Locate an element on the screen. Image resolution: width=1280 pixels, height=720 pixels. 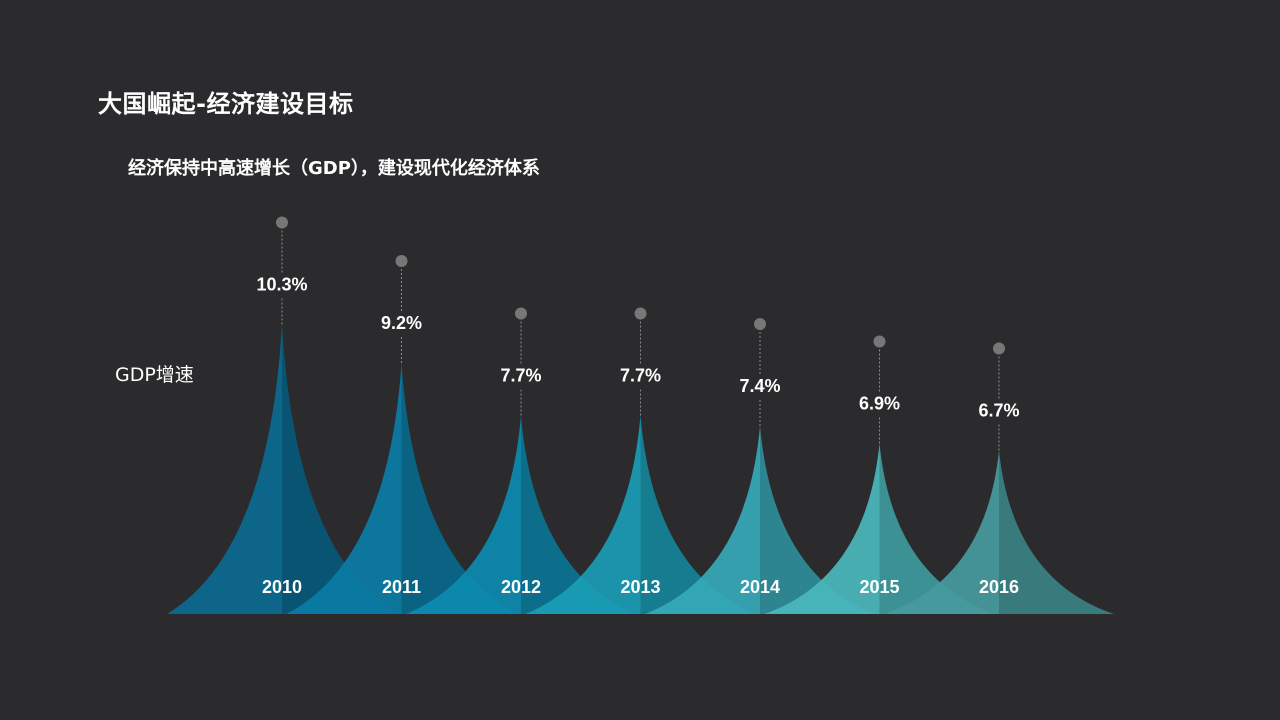
peak-bar-2013 is located at coordinates (640, 514).